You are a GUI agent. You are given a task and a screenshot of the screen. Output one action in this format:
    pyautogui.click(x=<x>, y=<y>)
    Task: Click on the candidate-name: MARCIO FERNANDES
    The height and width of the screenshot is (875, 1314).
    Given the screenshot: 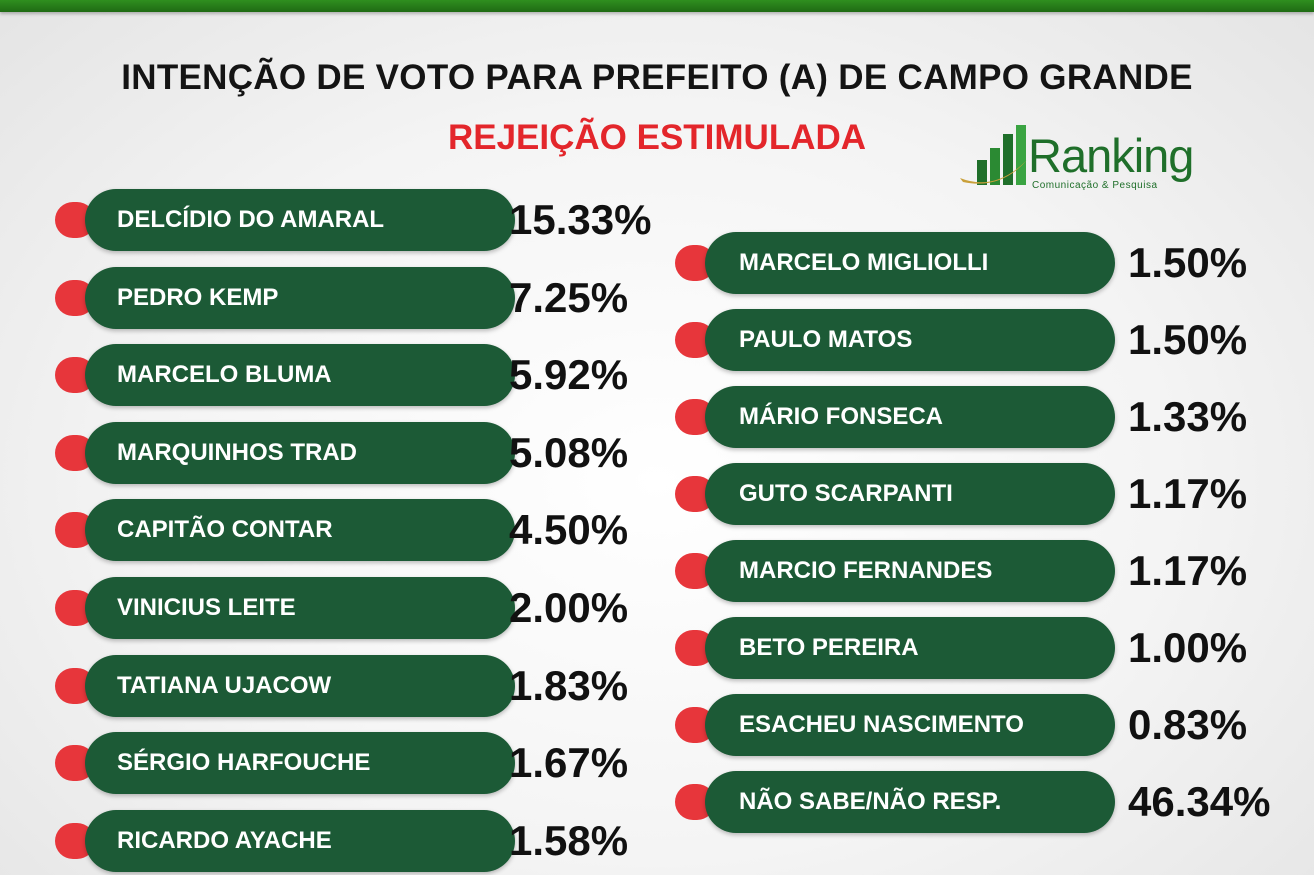 What is the action you would take?
    pyautogui.click(x=866, y=570)
    